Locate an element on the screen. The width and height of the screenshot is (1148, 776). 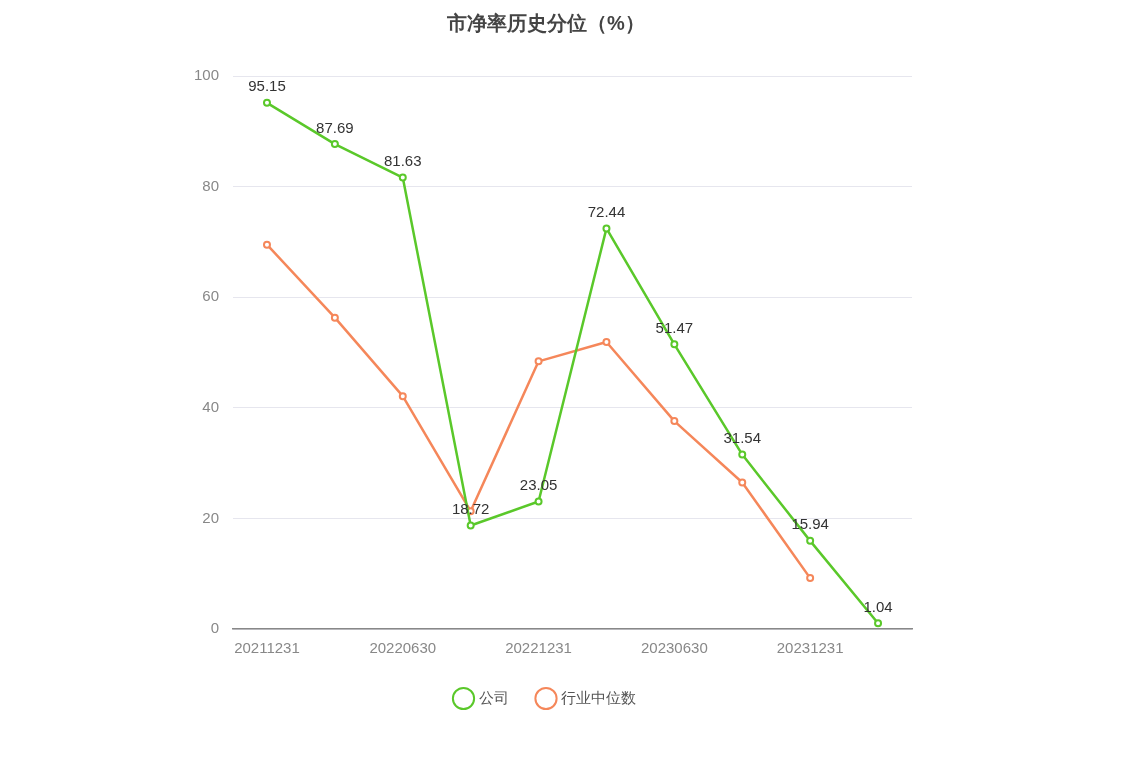
x-tick-label: 20220630 is located at coordinates (403, 648).